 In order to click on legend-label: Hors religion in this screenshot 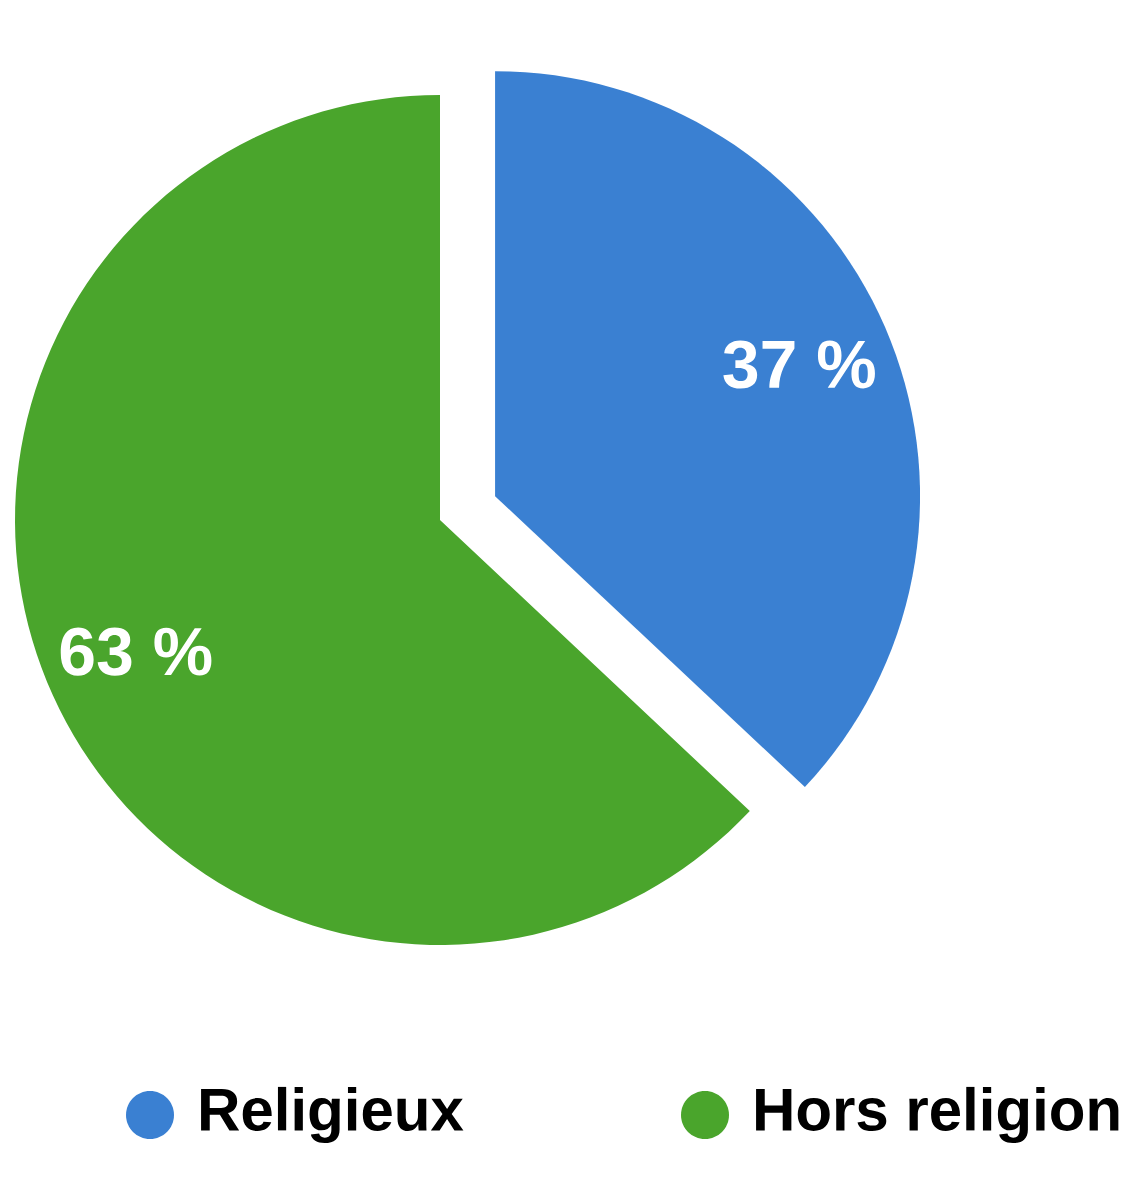, I will do `click(937, 1115)`.